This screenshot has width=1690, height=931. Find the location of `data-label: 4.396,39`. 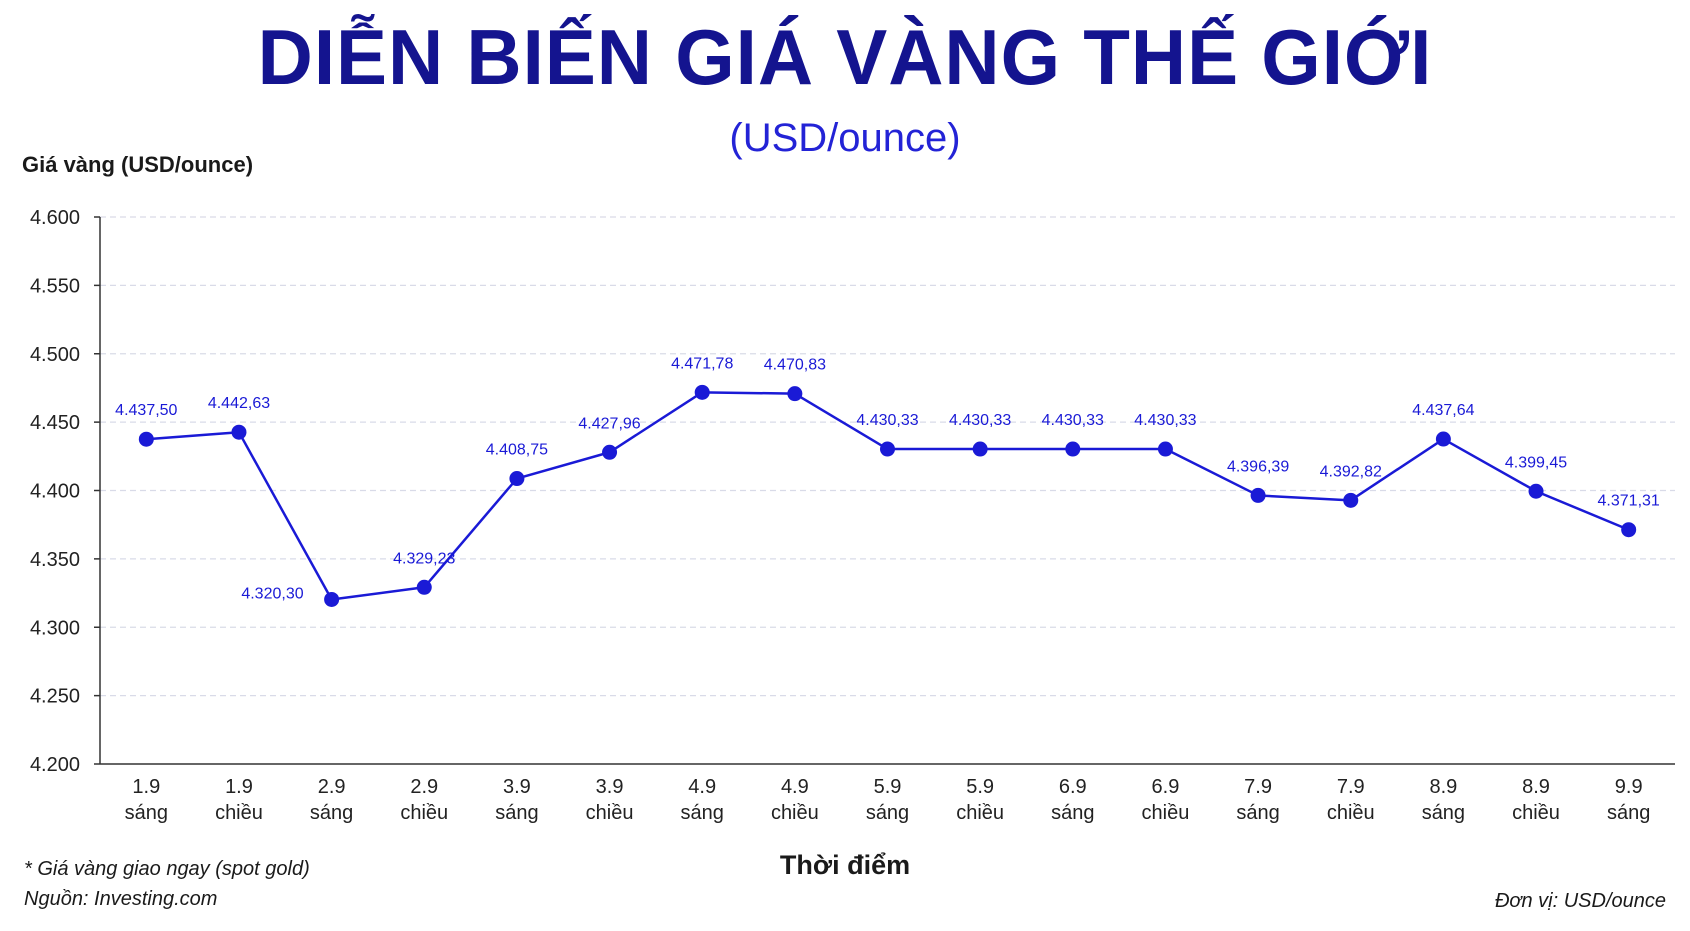

data-label: 4.396,39 is located at coordinates (1258, 466).